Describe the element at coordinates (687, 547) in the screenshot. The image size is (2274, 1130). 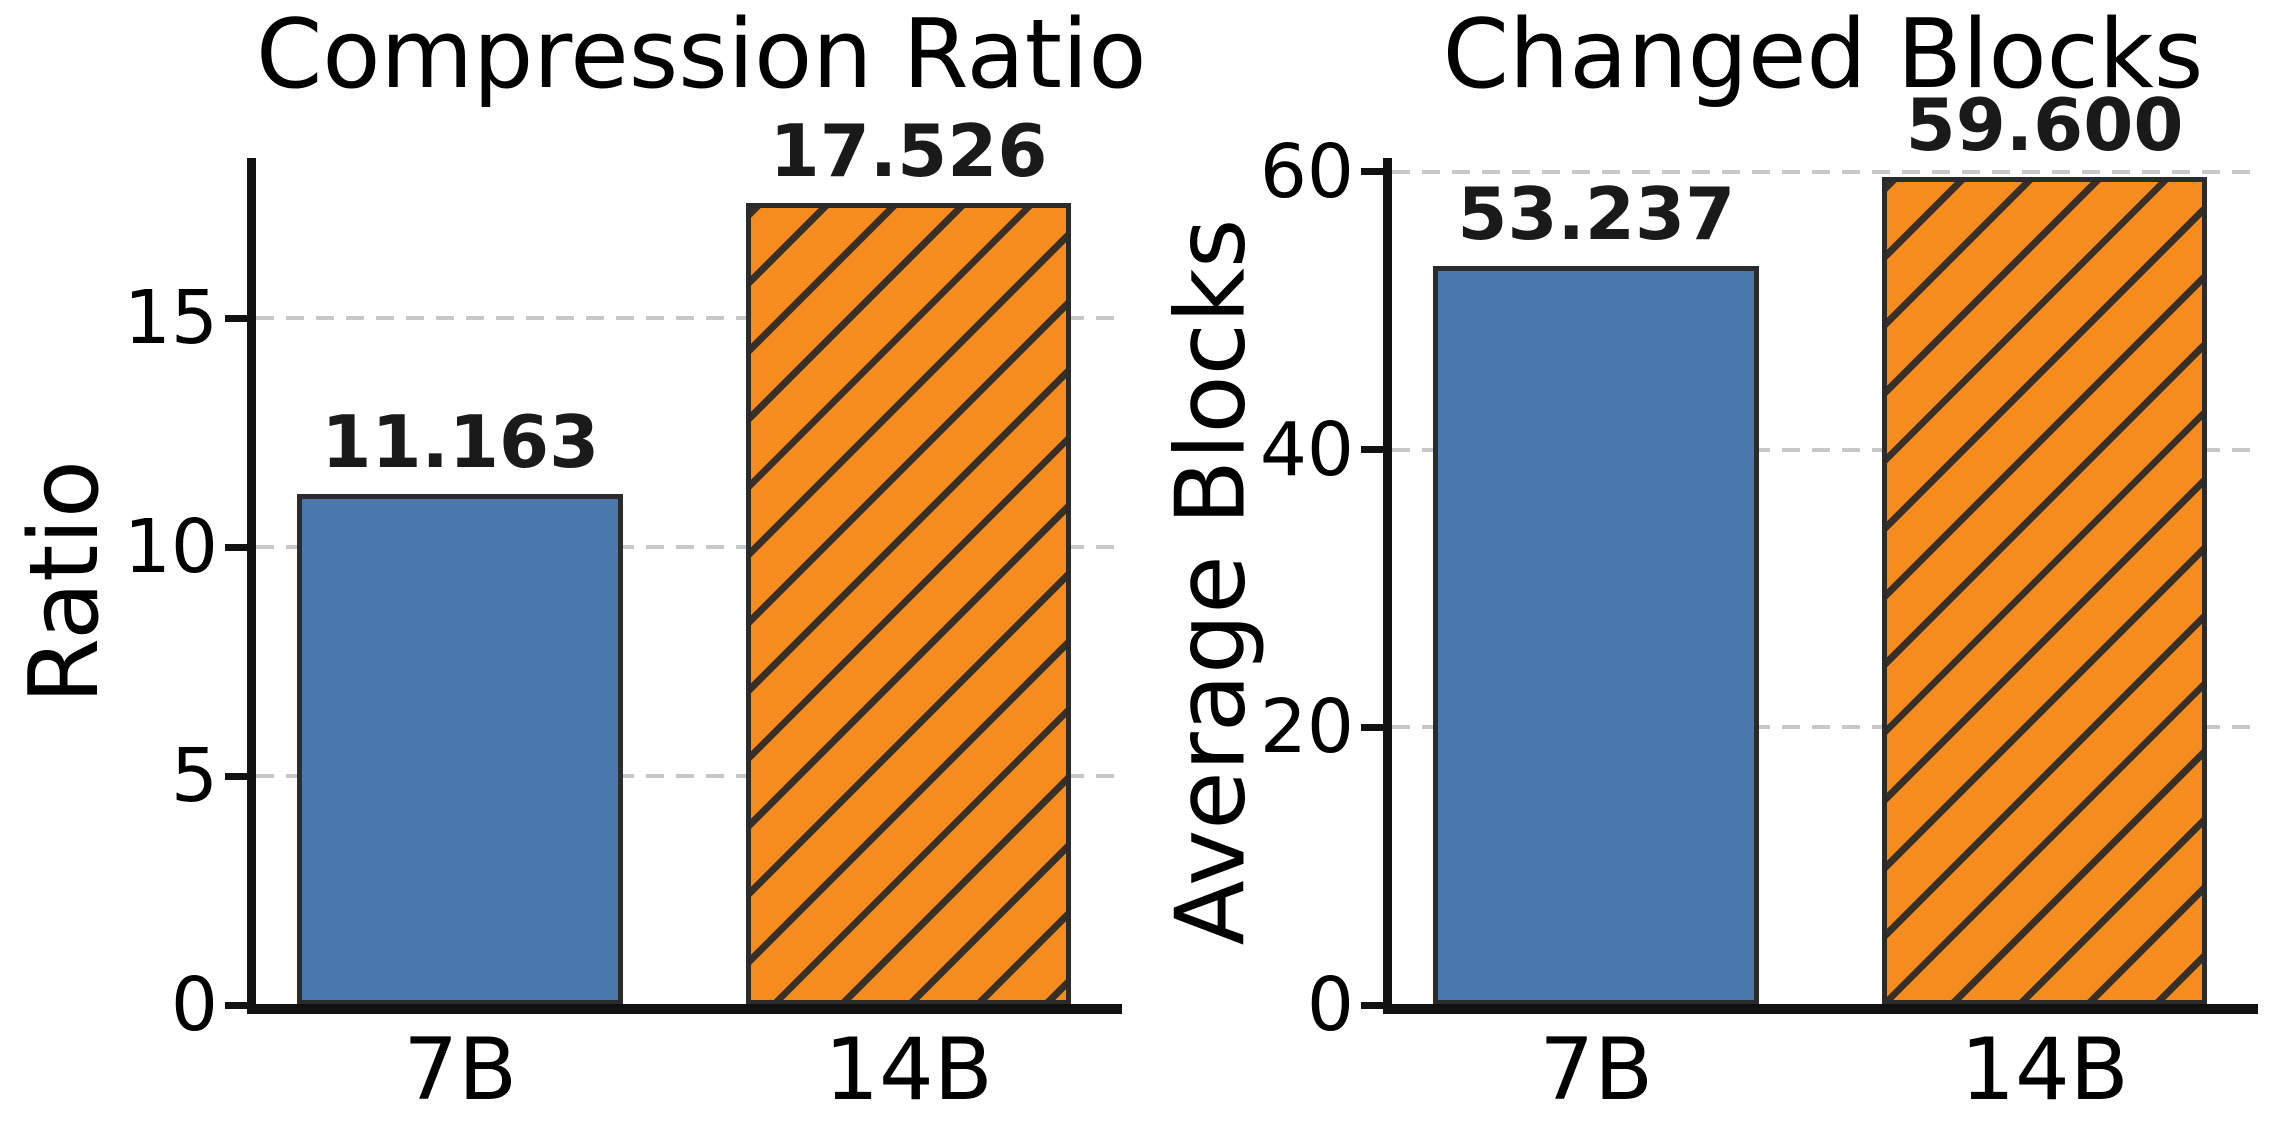
I see `gridline-y10` at that location.